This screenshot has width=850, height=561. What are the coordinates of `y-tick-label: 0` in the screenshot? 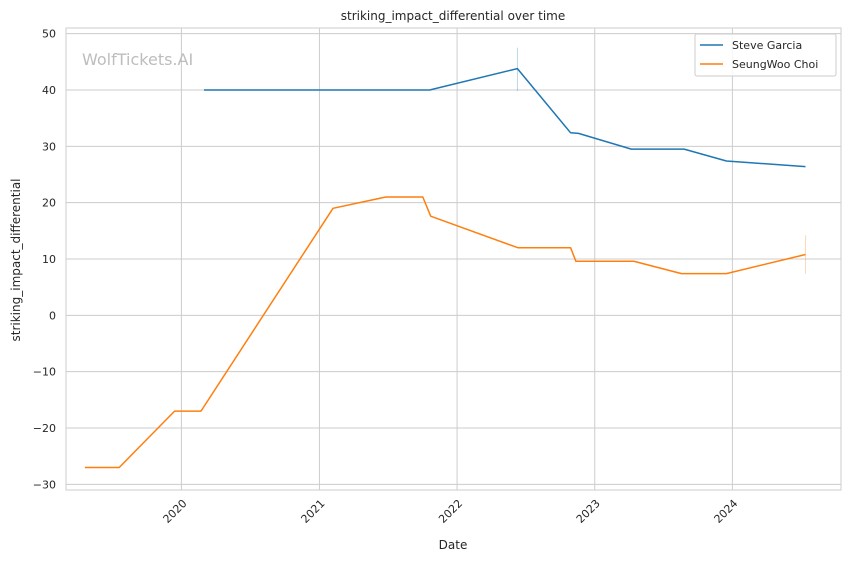 It's located at (52, 315).